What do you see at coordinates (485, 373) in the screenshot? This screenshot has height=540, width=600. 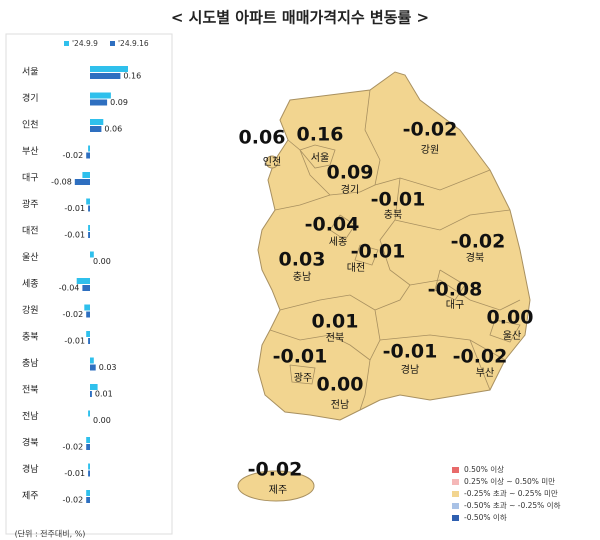 I see `region-name: 부산` at bounding box center [485, 373].